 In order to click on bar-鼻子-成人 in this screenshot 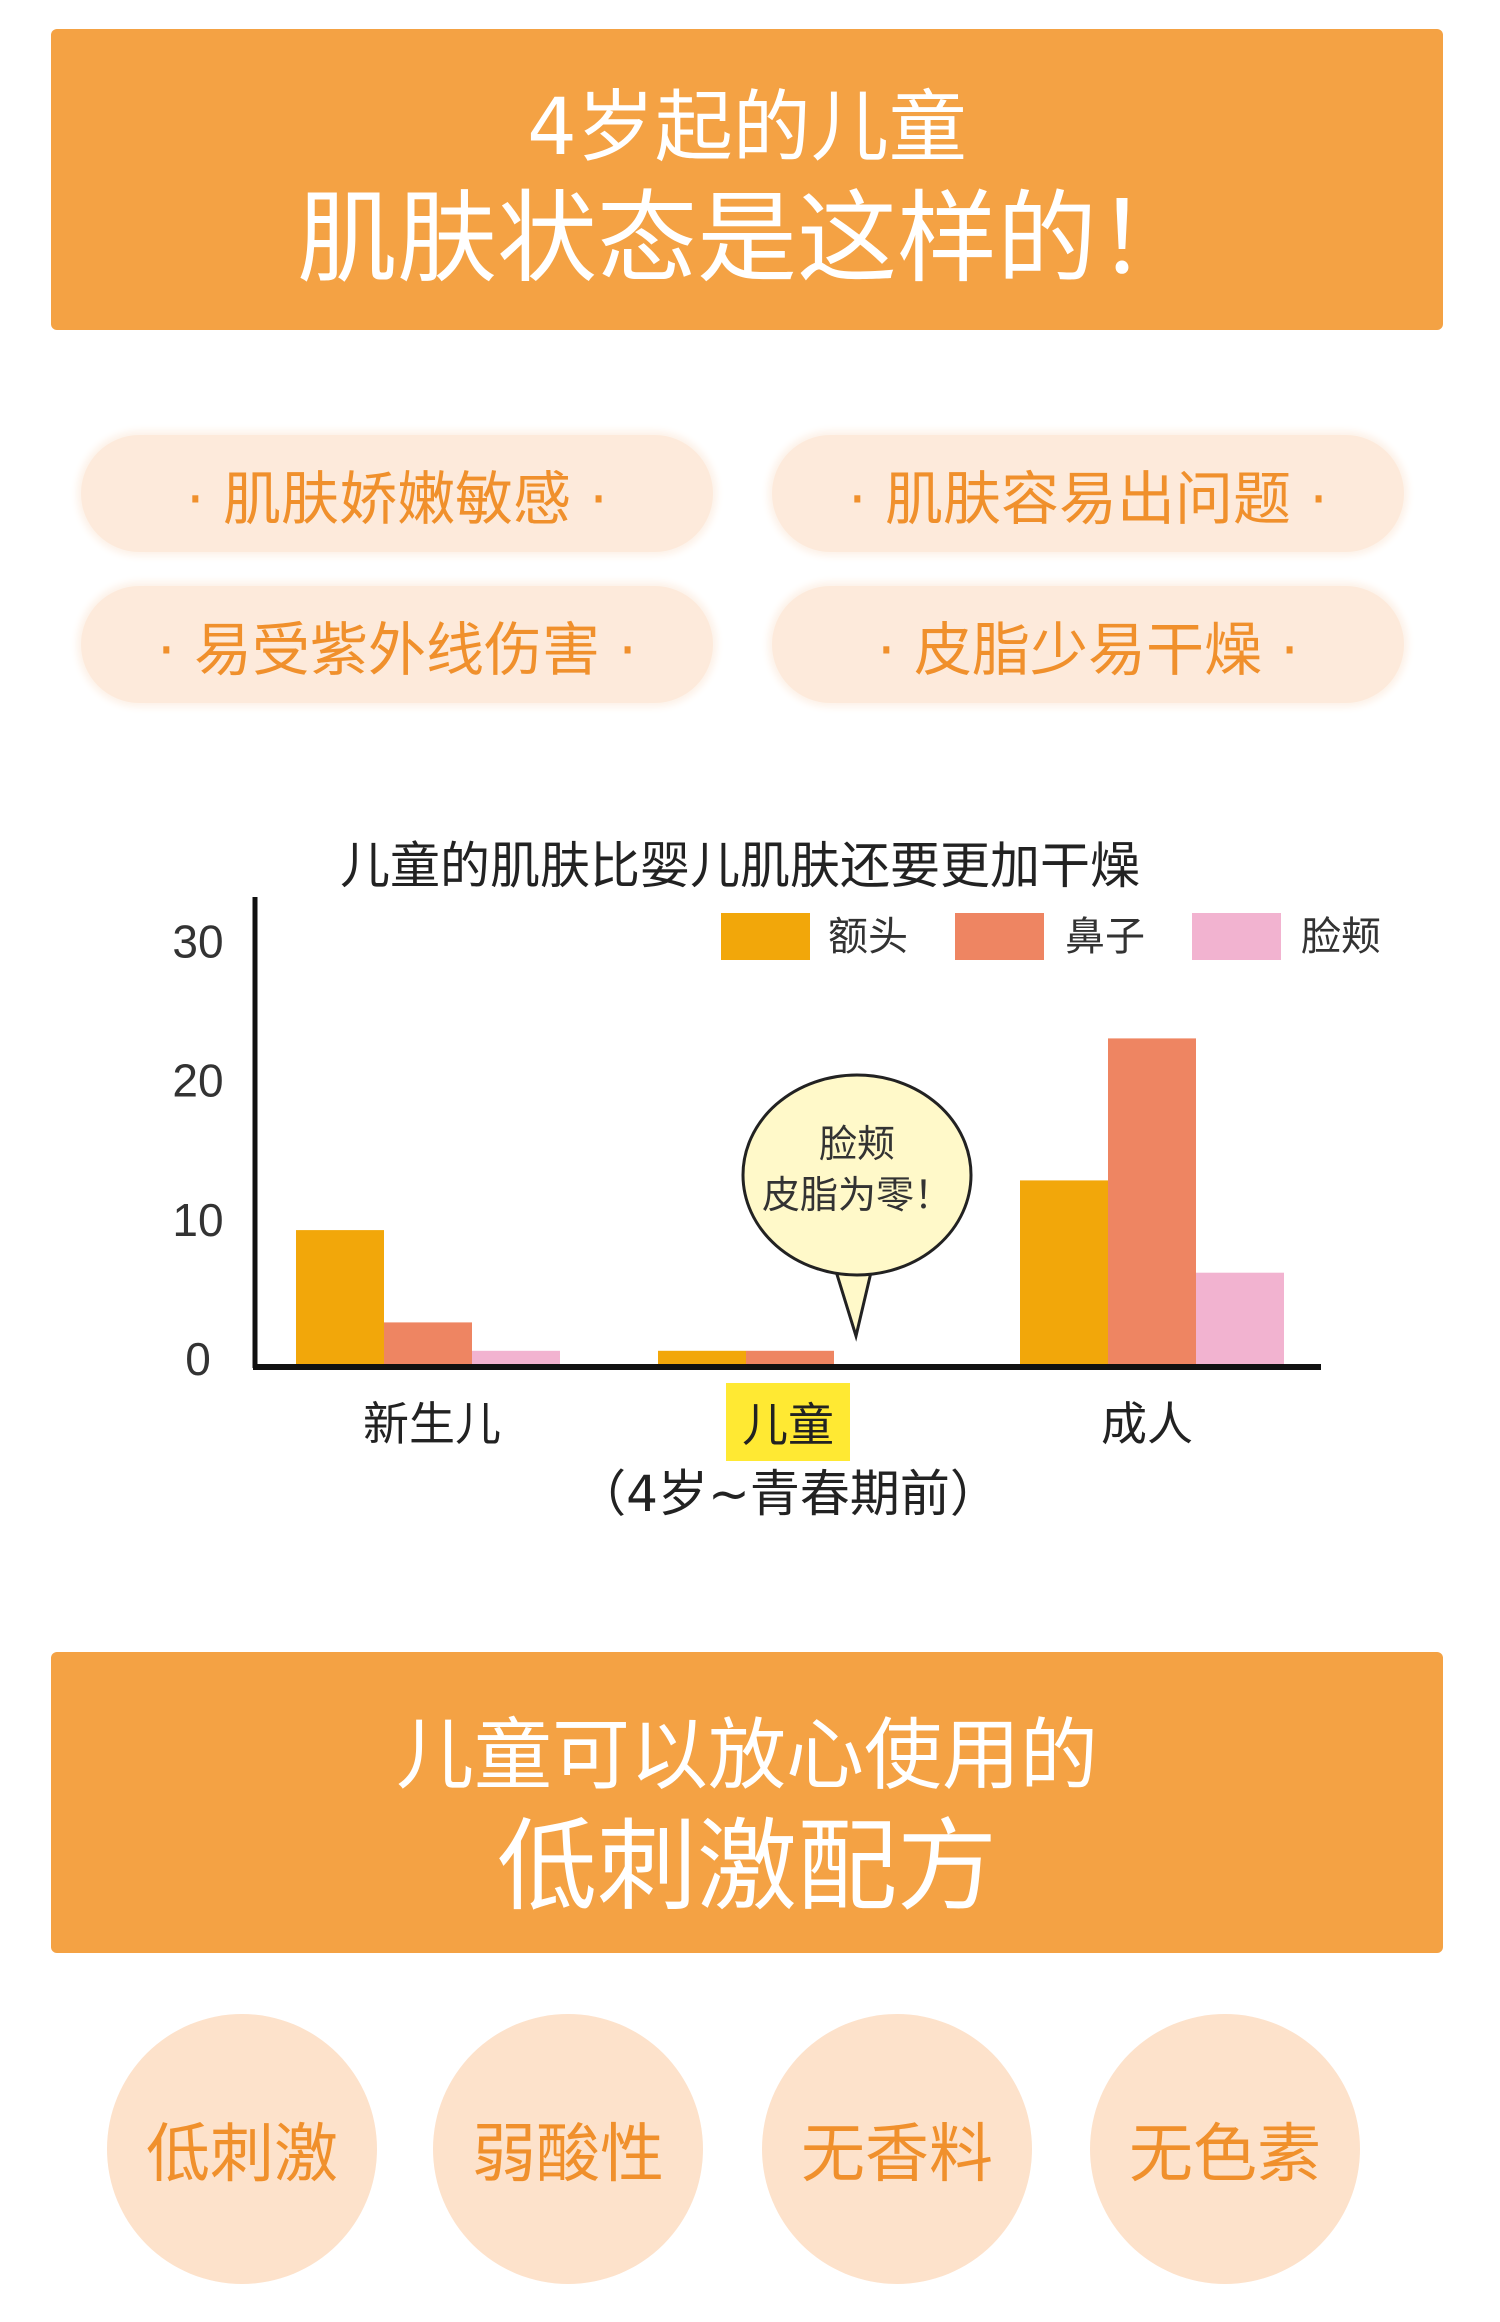, I will do `click(1152, 1201)`.